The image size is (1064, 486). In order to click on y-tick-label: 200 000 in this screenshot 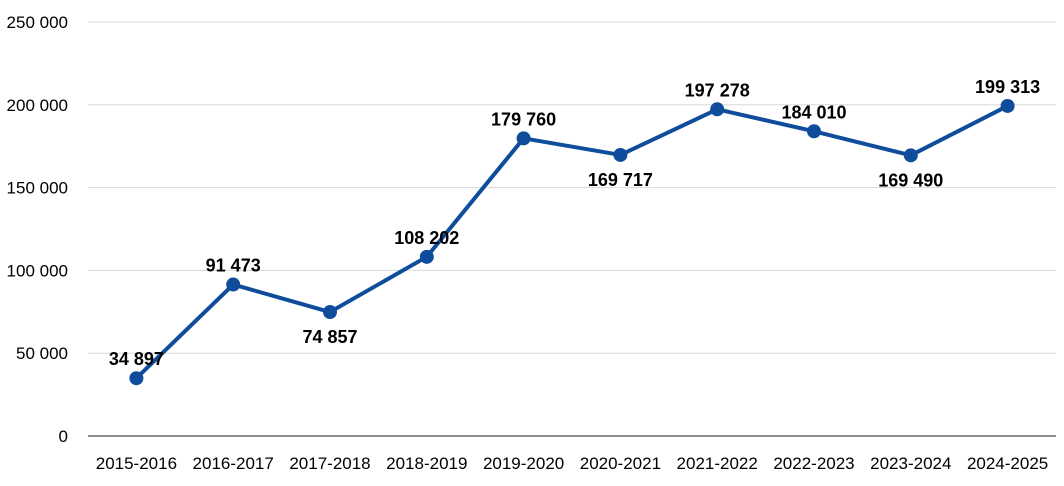, I will do `click(37, 105)`.